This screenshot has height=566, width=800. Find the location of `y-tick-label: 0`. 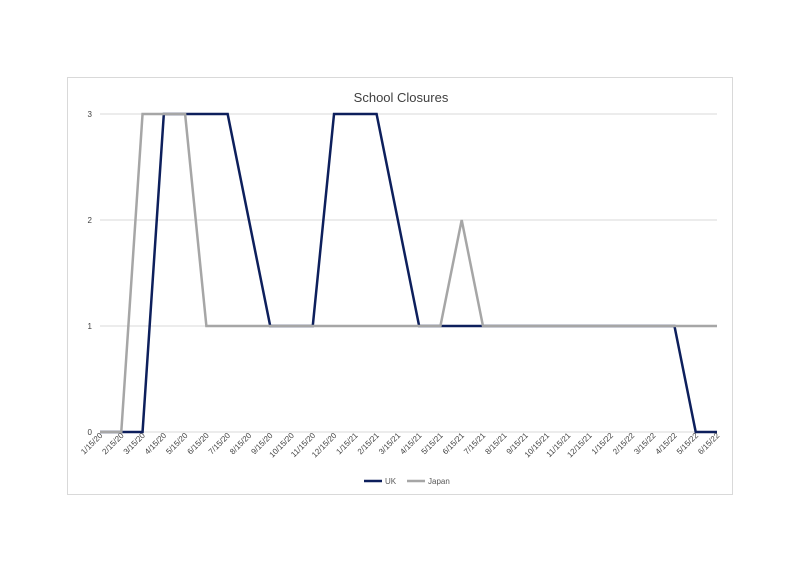

y-tick-label: 0 is located at coordinates (90, 432).